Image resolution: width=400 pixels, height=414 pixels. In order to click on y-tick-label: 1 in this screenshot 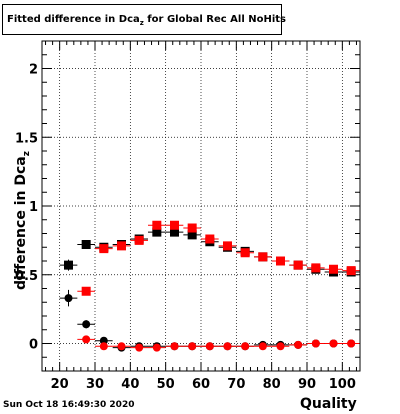, I will do `click(33, 207)`.